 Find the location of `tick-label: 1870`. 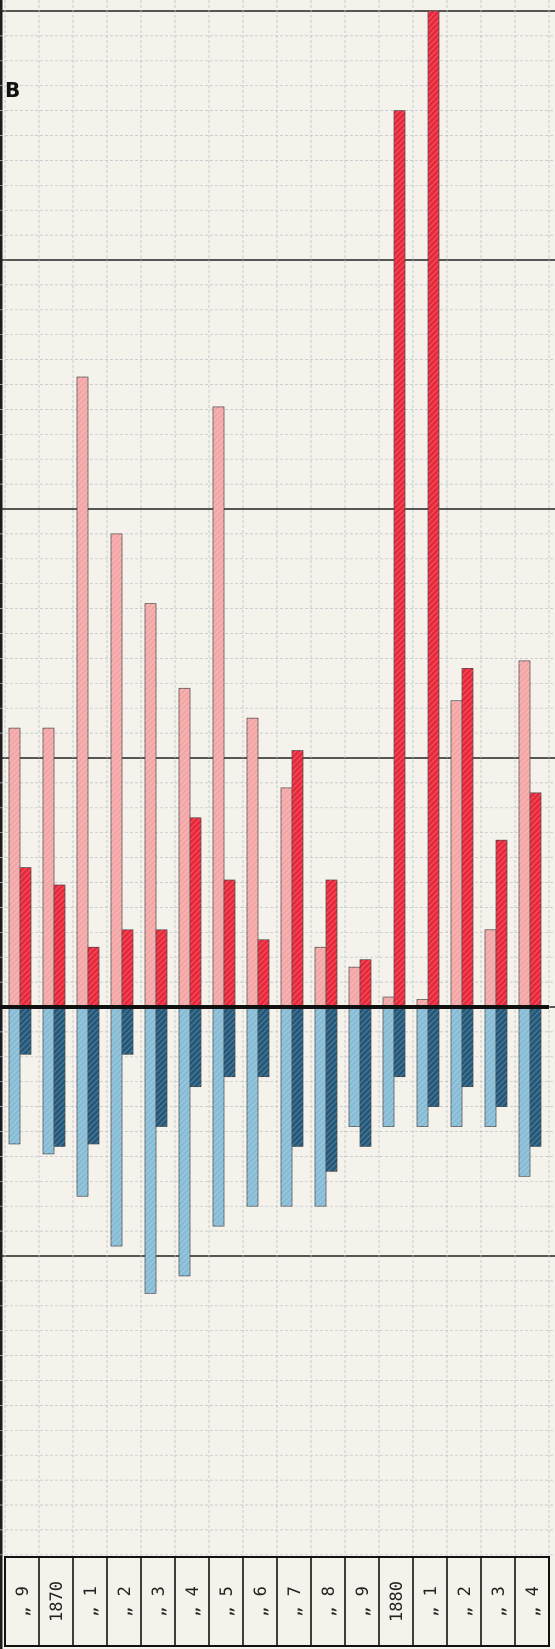

tick-label: 1870 is located at coordinates (57, 1601).